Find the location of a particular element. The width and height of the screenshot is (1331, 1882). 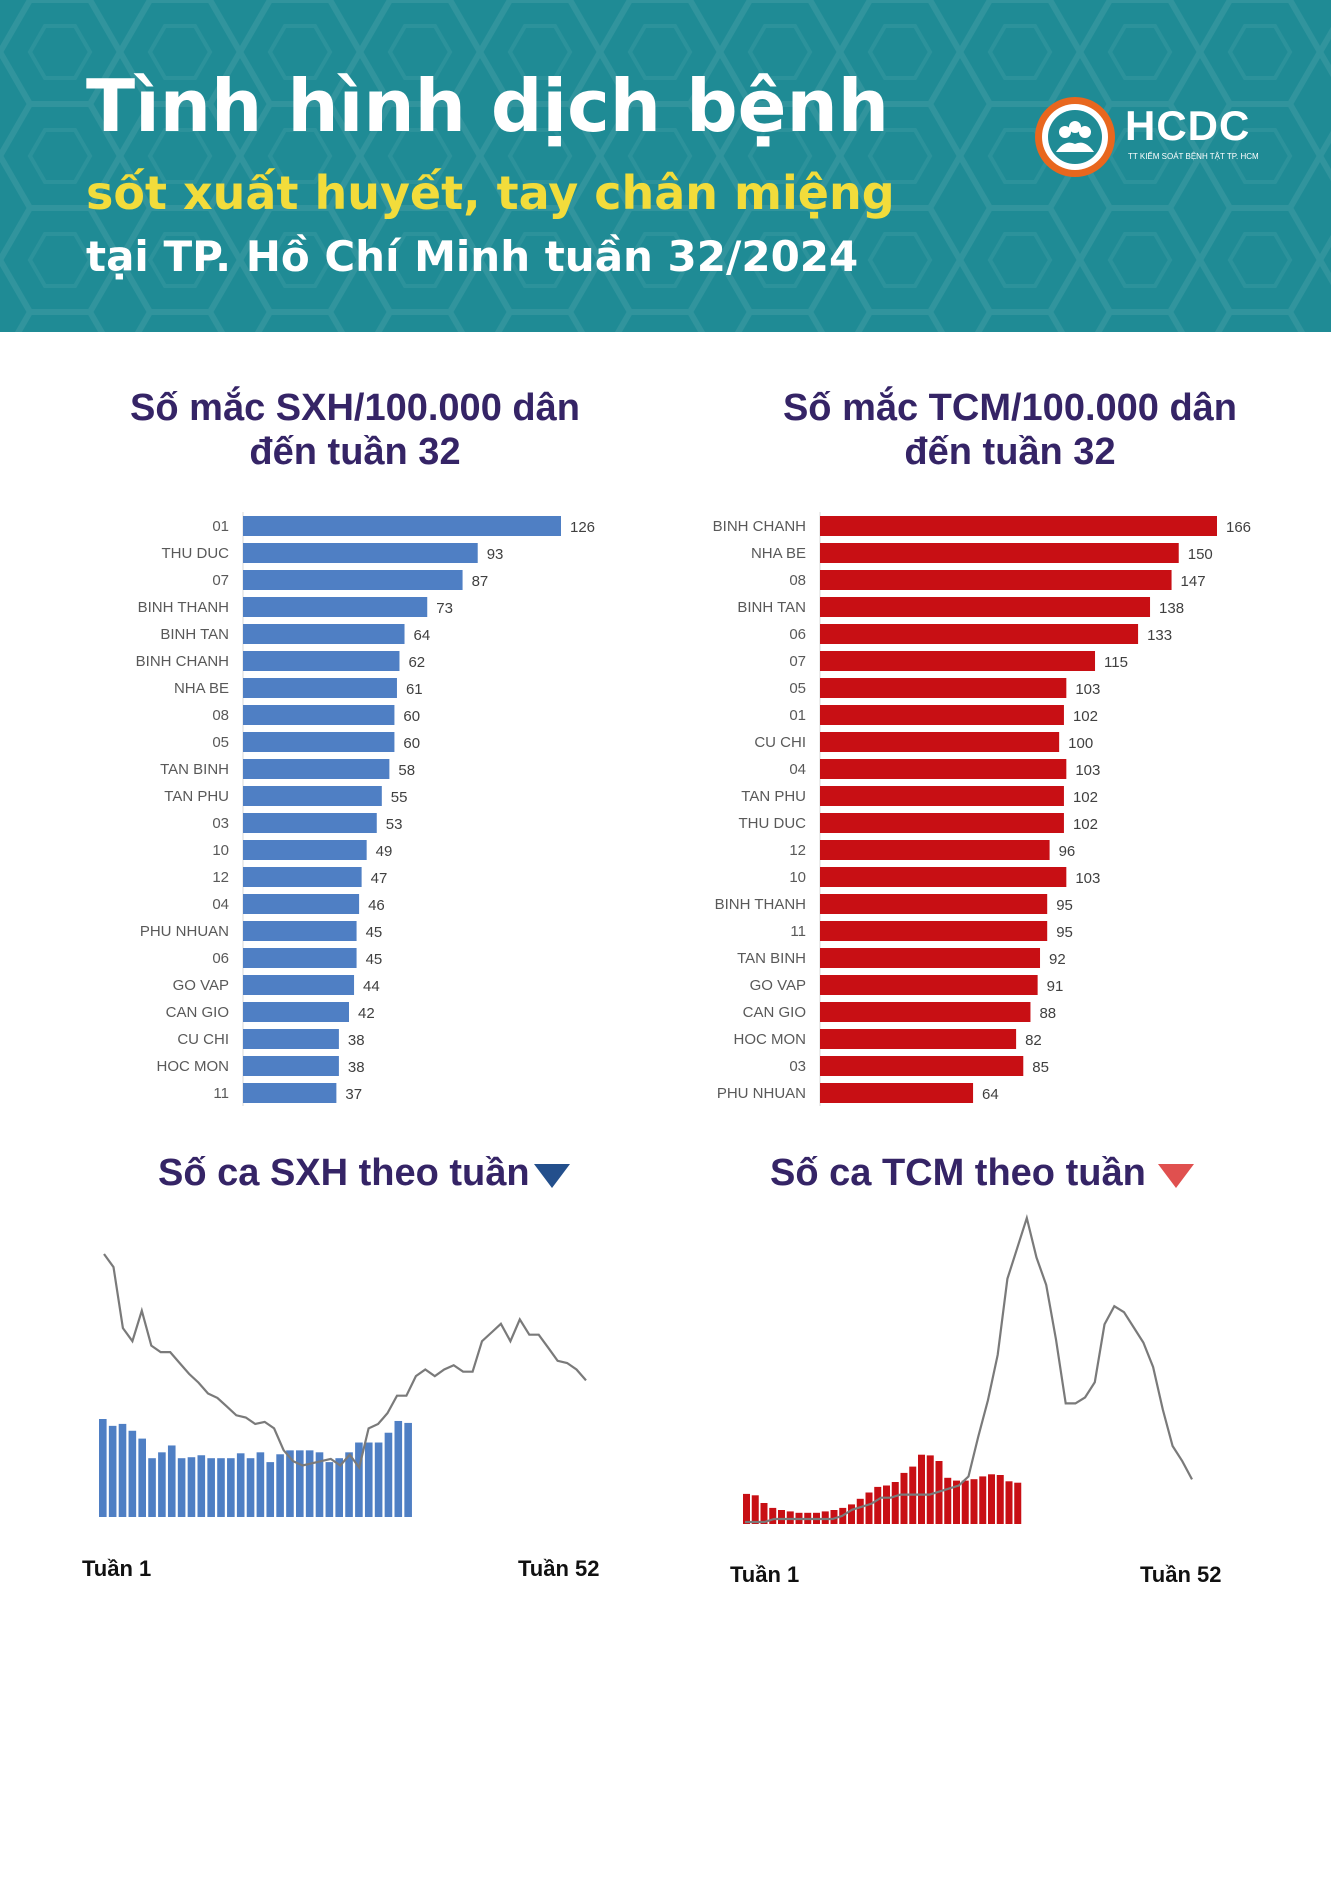

tcm-rate-category-label: CU CHI is located at coordinates (780, 742).